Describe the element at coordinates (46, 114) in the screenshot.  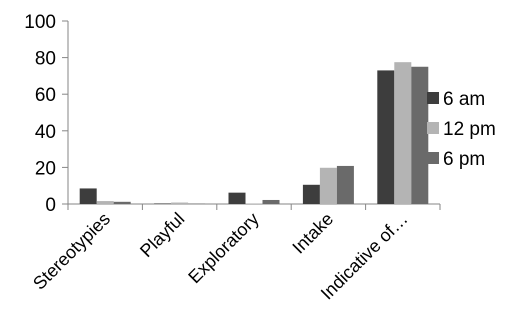
I see `y-axis: 0 20 40 60 80 100` at that location.